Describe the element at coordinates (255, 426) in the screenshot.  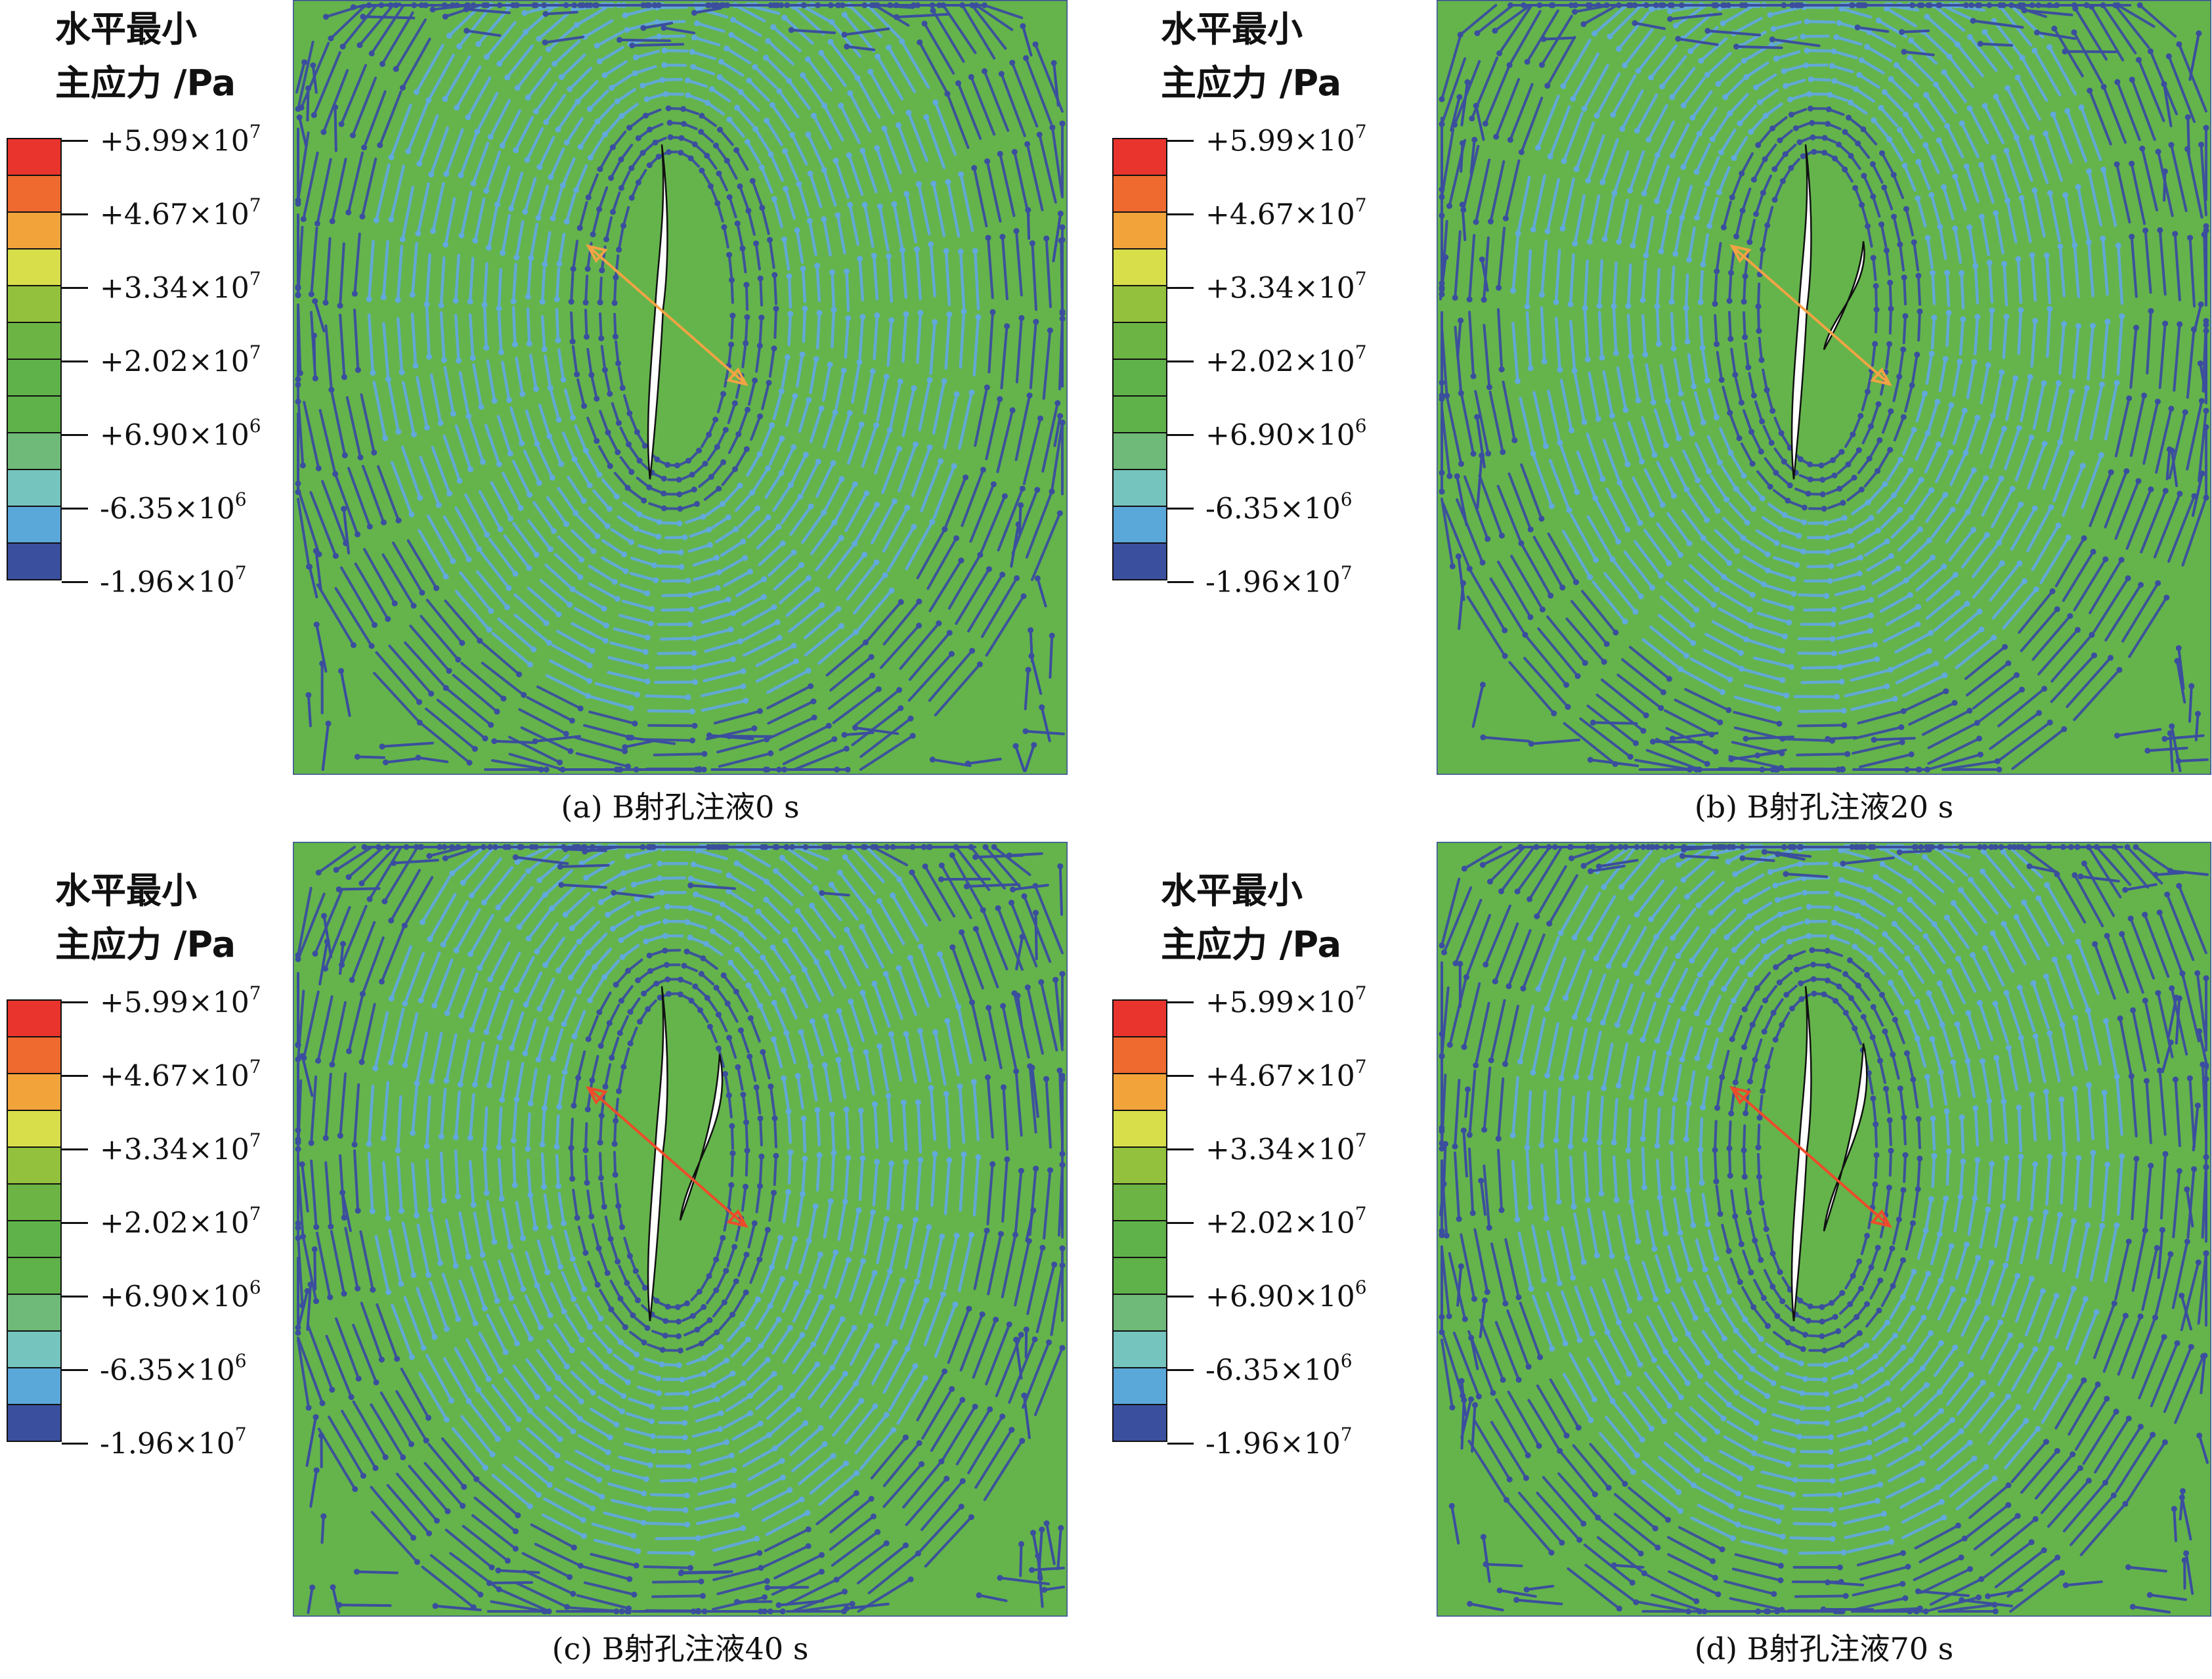
I see `legend-label-exponent: 6` at that location.